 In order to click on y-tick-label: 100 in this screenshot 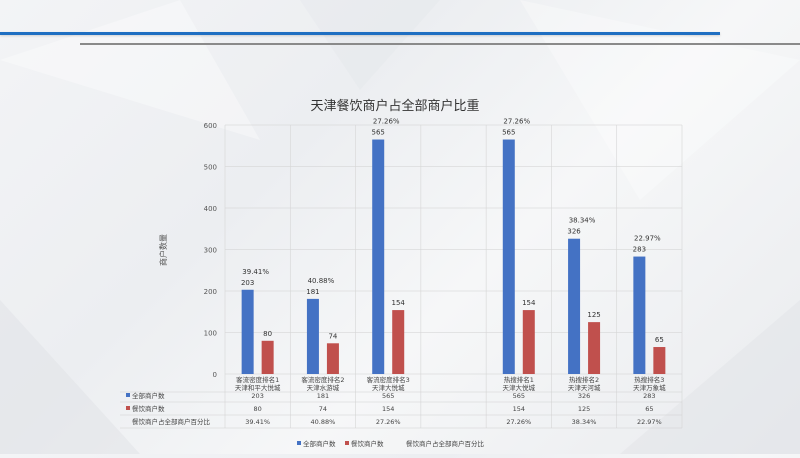, I will do `click(210, 334)`.